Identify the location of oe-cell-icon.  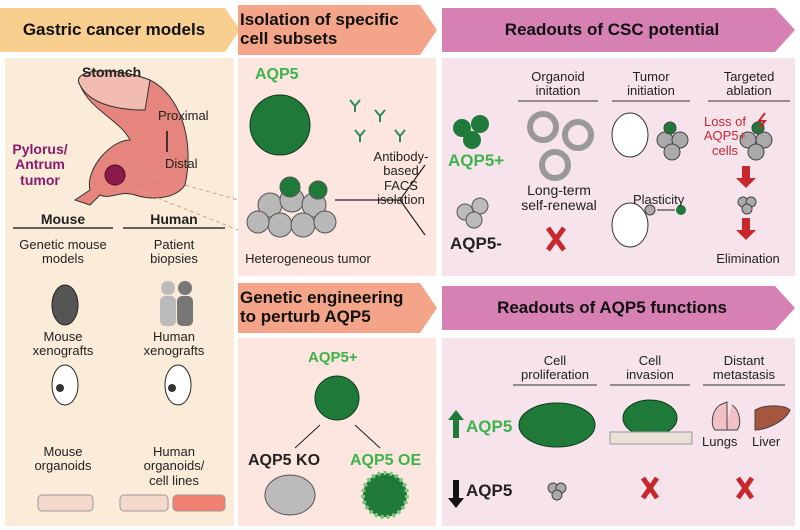
(385, 495).